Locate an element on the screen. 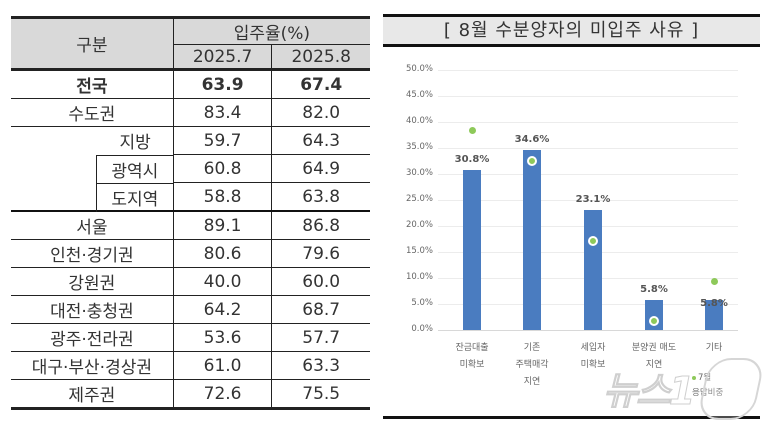 This screenshot has height=435, width=773. y-axis-tick: 15.0% is located at coordinates (419, 251).